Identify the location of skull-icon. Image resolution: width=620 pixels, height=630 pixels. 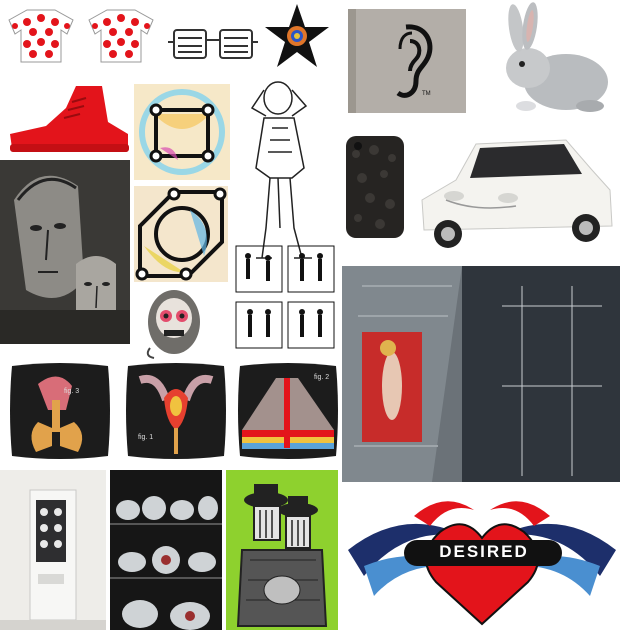
(173, 324).